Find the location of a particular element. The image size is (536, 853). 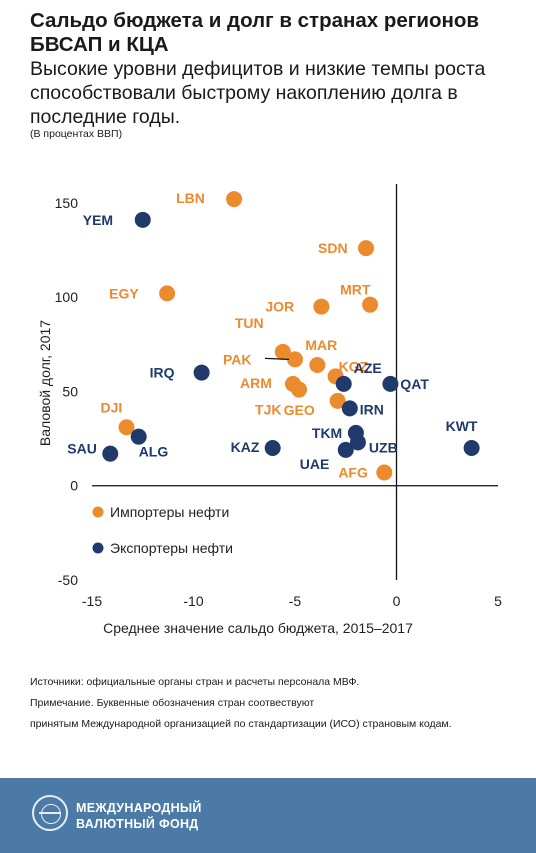

point-label-dji: DJI is located at coordinates (112, 407).